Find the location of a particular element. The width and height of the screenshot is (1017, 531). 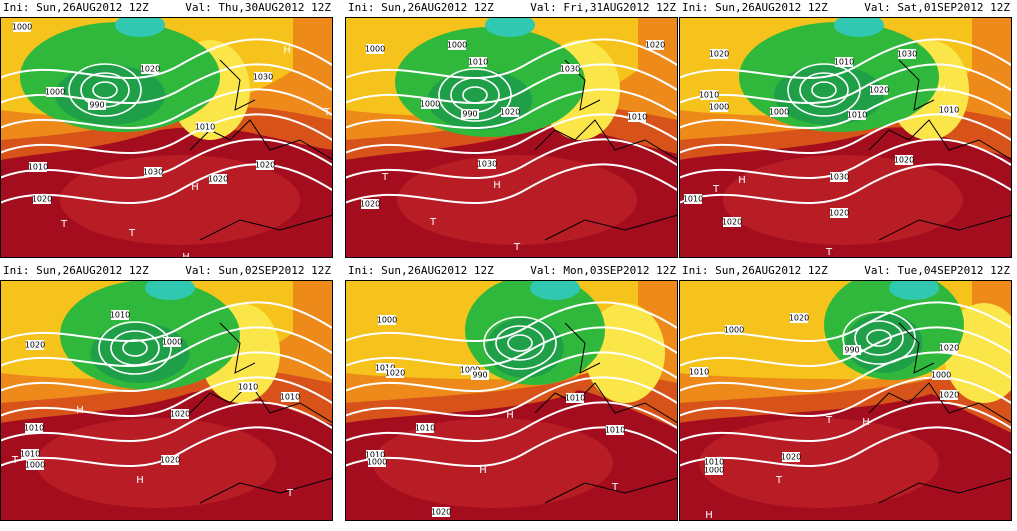

coastline is located at coordinates (940, 150).